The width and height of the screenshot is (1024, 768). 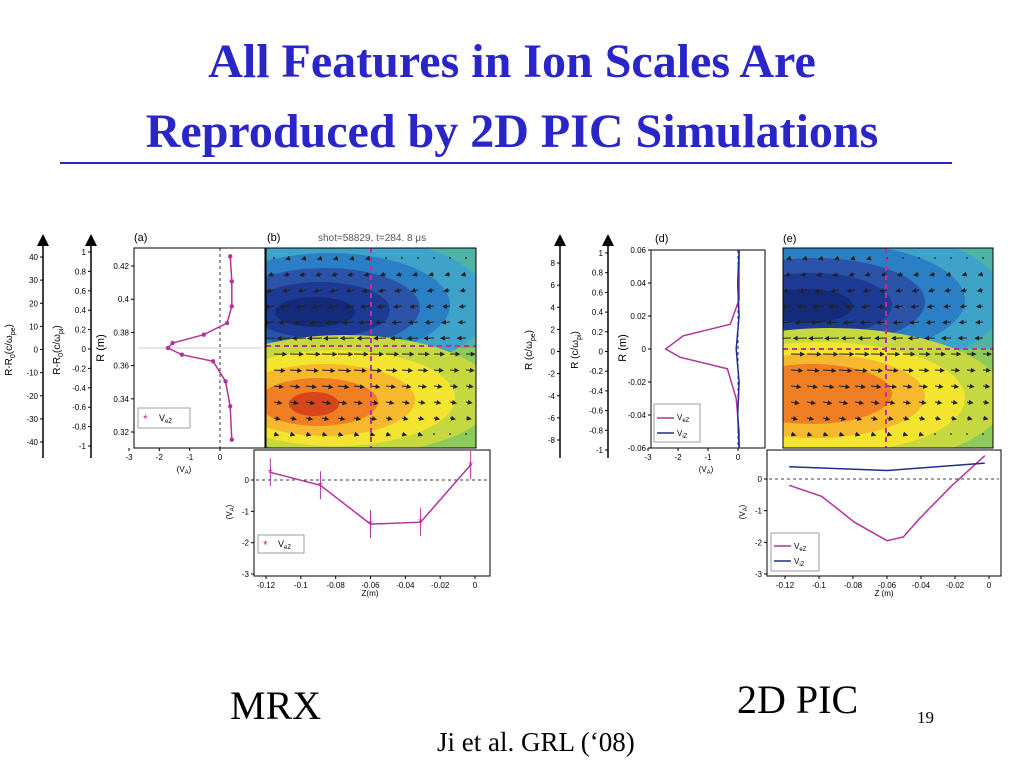 What do you see at coordinates (637, 382) in the screenshot?
I see `pic-r-tick-label: -0.02` at bounding box center [637, 382].